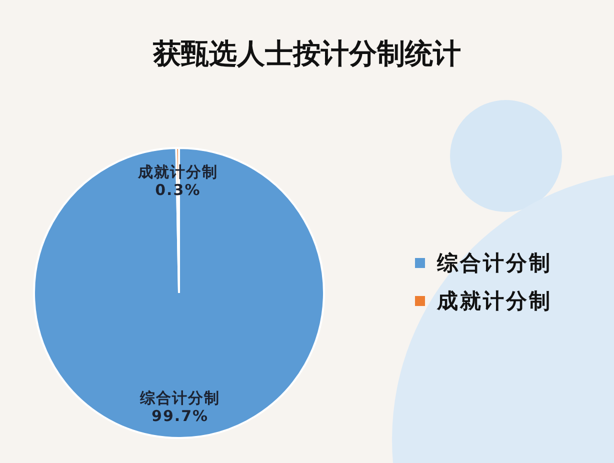  What do you see at coordinates (494, 301) in the screenshot?
I see `legend-label: 成就计分制` at bounding box center [494, 301].